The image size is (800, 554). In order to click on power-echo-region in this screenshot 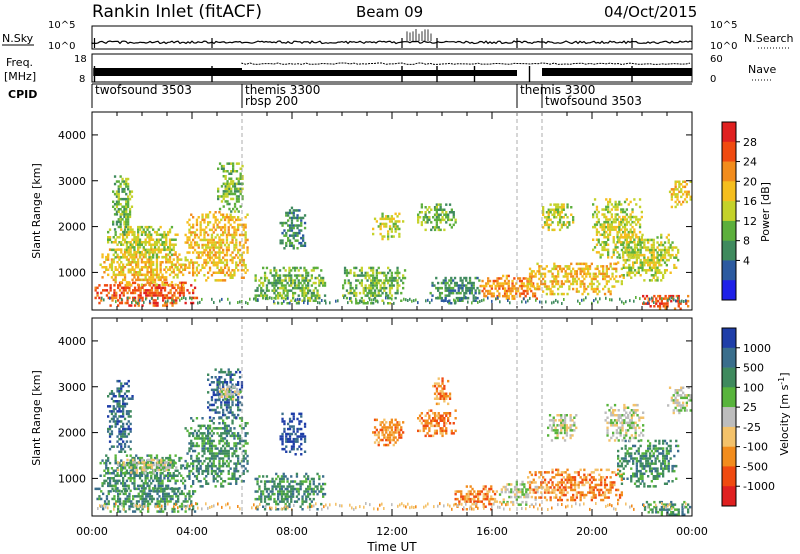, I will do `click(374, 285)`.